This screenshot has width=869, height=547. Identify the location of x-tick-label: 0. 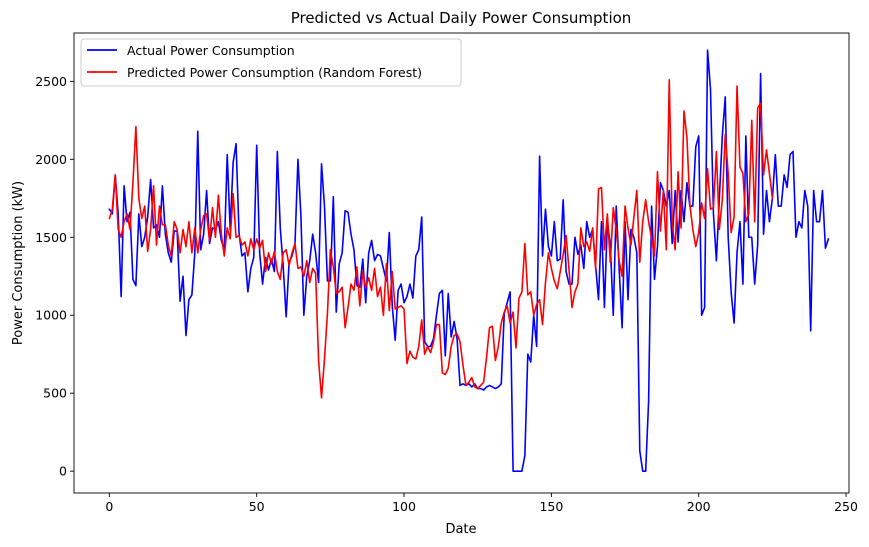
(109, 506).